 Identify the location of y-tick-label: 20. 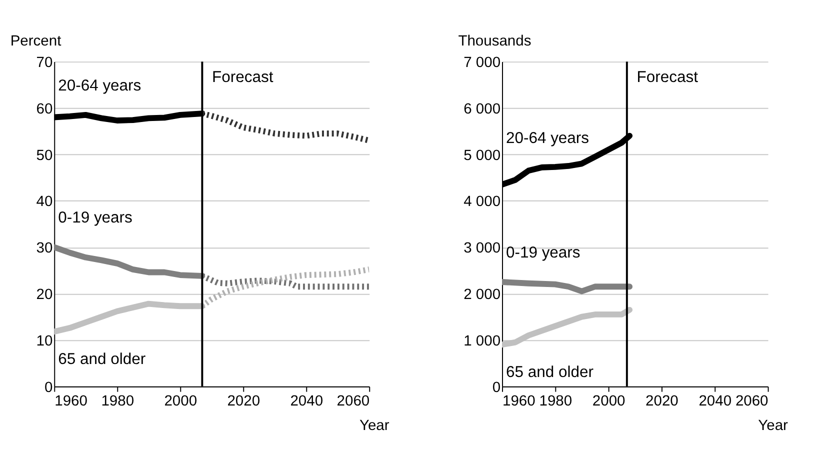
(44, 295).